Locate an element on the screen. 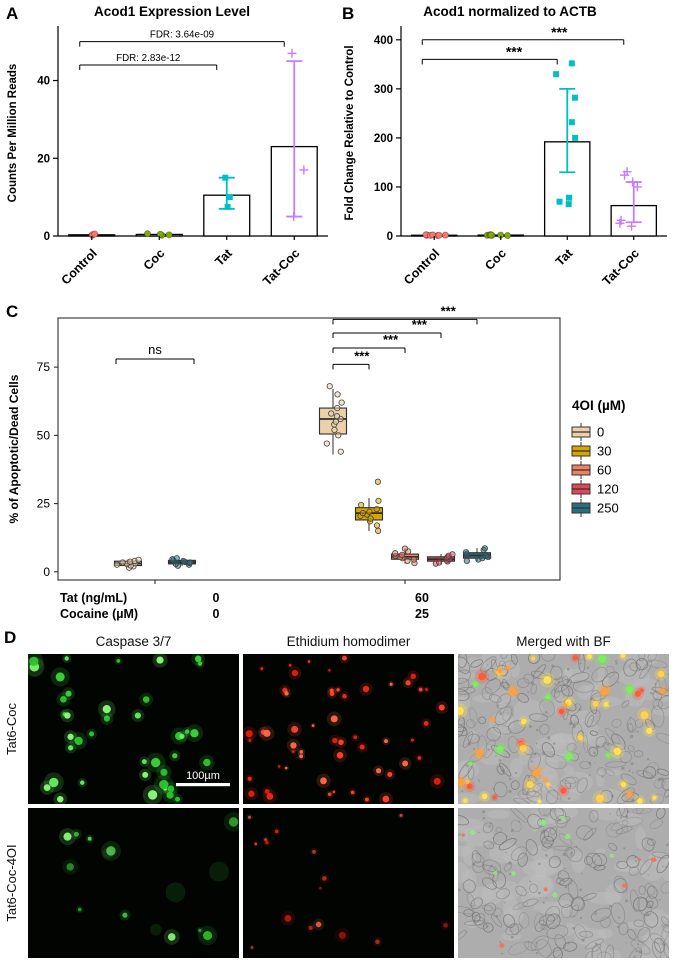 Image resolution: width=675 pixels, height=960 pixels. micrograph-image-green is located at coordinates (133, 883).